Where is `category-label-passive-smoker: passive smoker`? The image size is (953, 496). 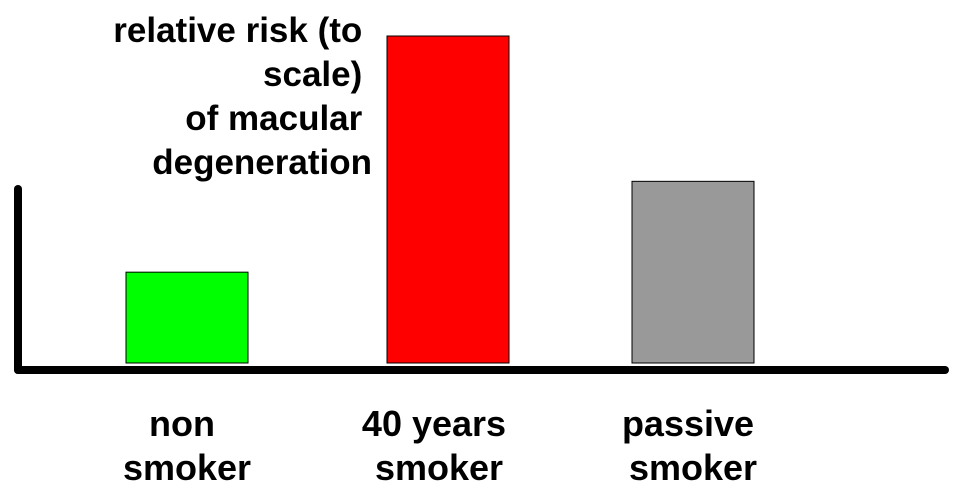 category-label-passive-smoker: passive smoker is located at coordinates (693, 445).